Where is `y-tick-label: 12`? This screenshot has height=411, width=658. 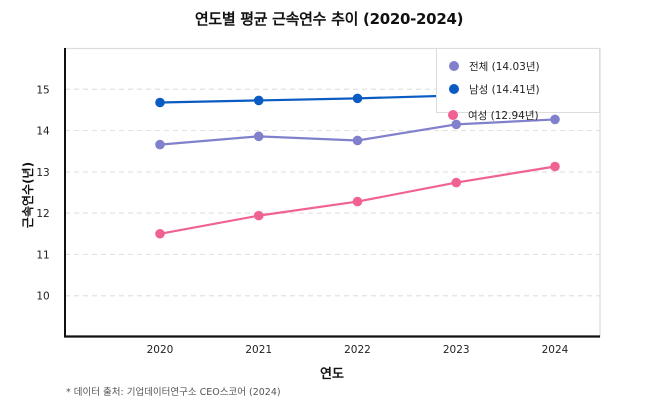
y-tick-label: 12 is located at coordinates (42, 214).